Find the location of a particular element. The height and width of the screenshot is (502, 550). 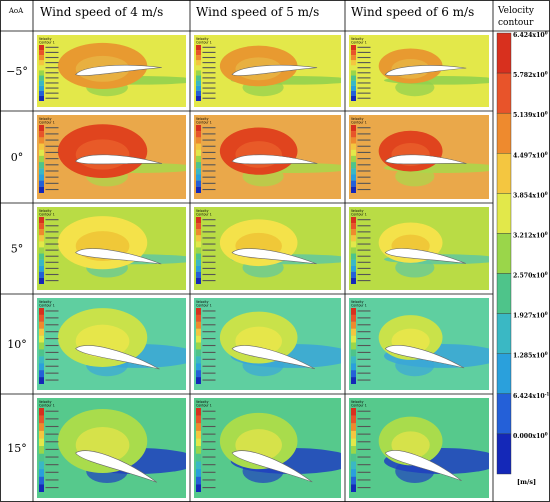

column-header-5ms: Wind speed of 5 m/s is located at coordinates (257, 12).